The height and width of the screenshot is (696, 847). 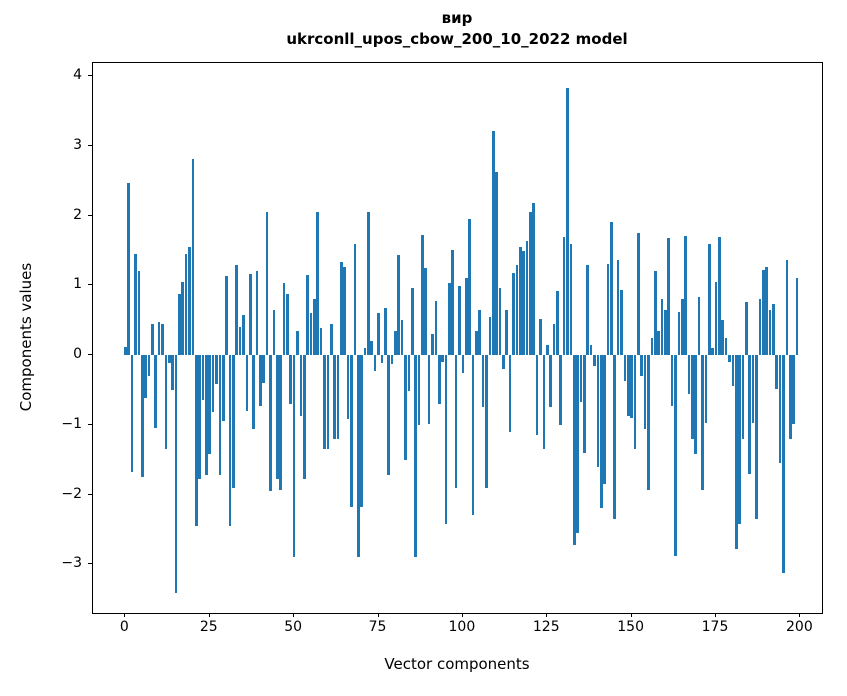 I want to click on figure-title: вир ukrconll_upos_cbow_200_10_2022 model, so click(x=457, y=29).